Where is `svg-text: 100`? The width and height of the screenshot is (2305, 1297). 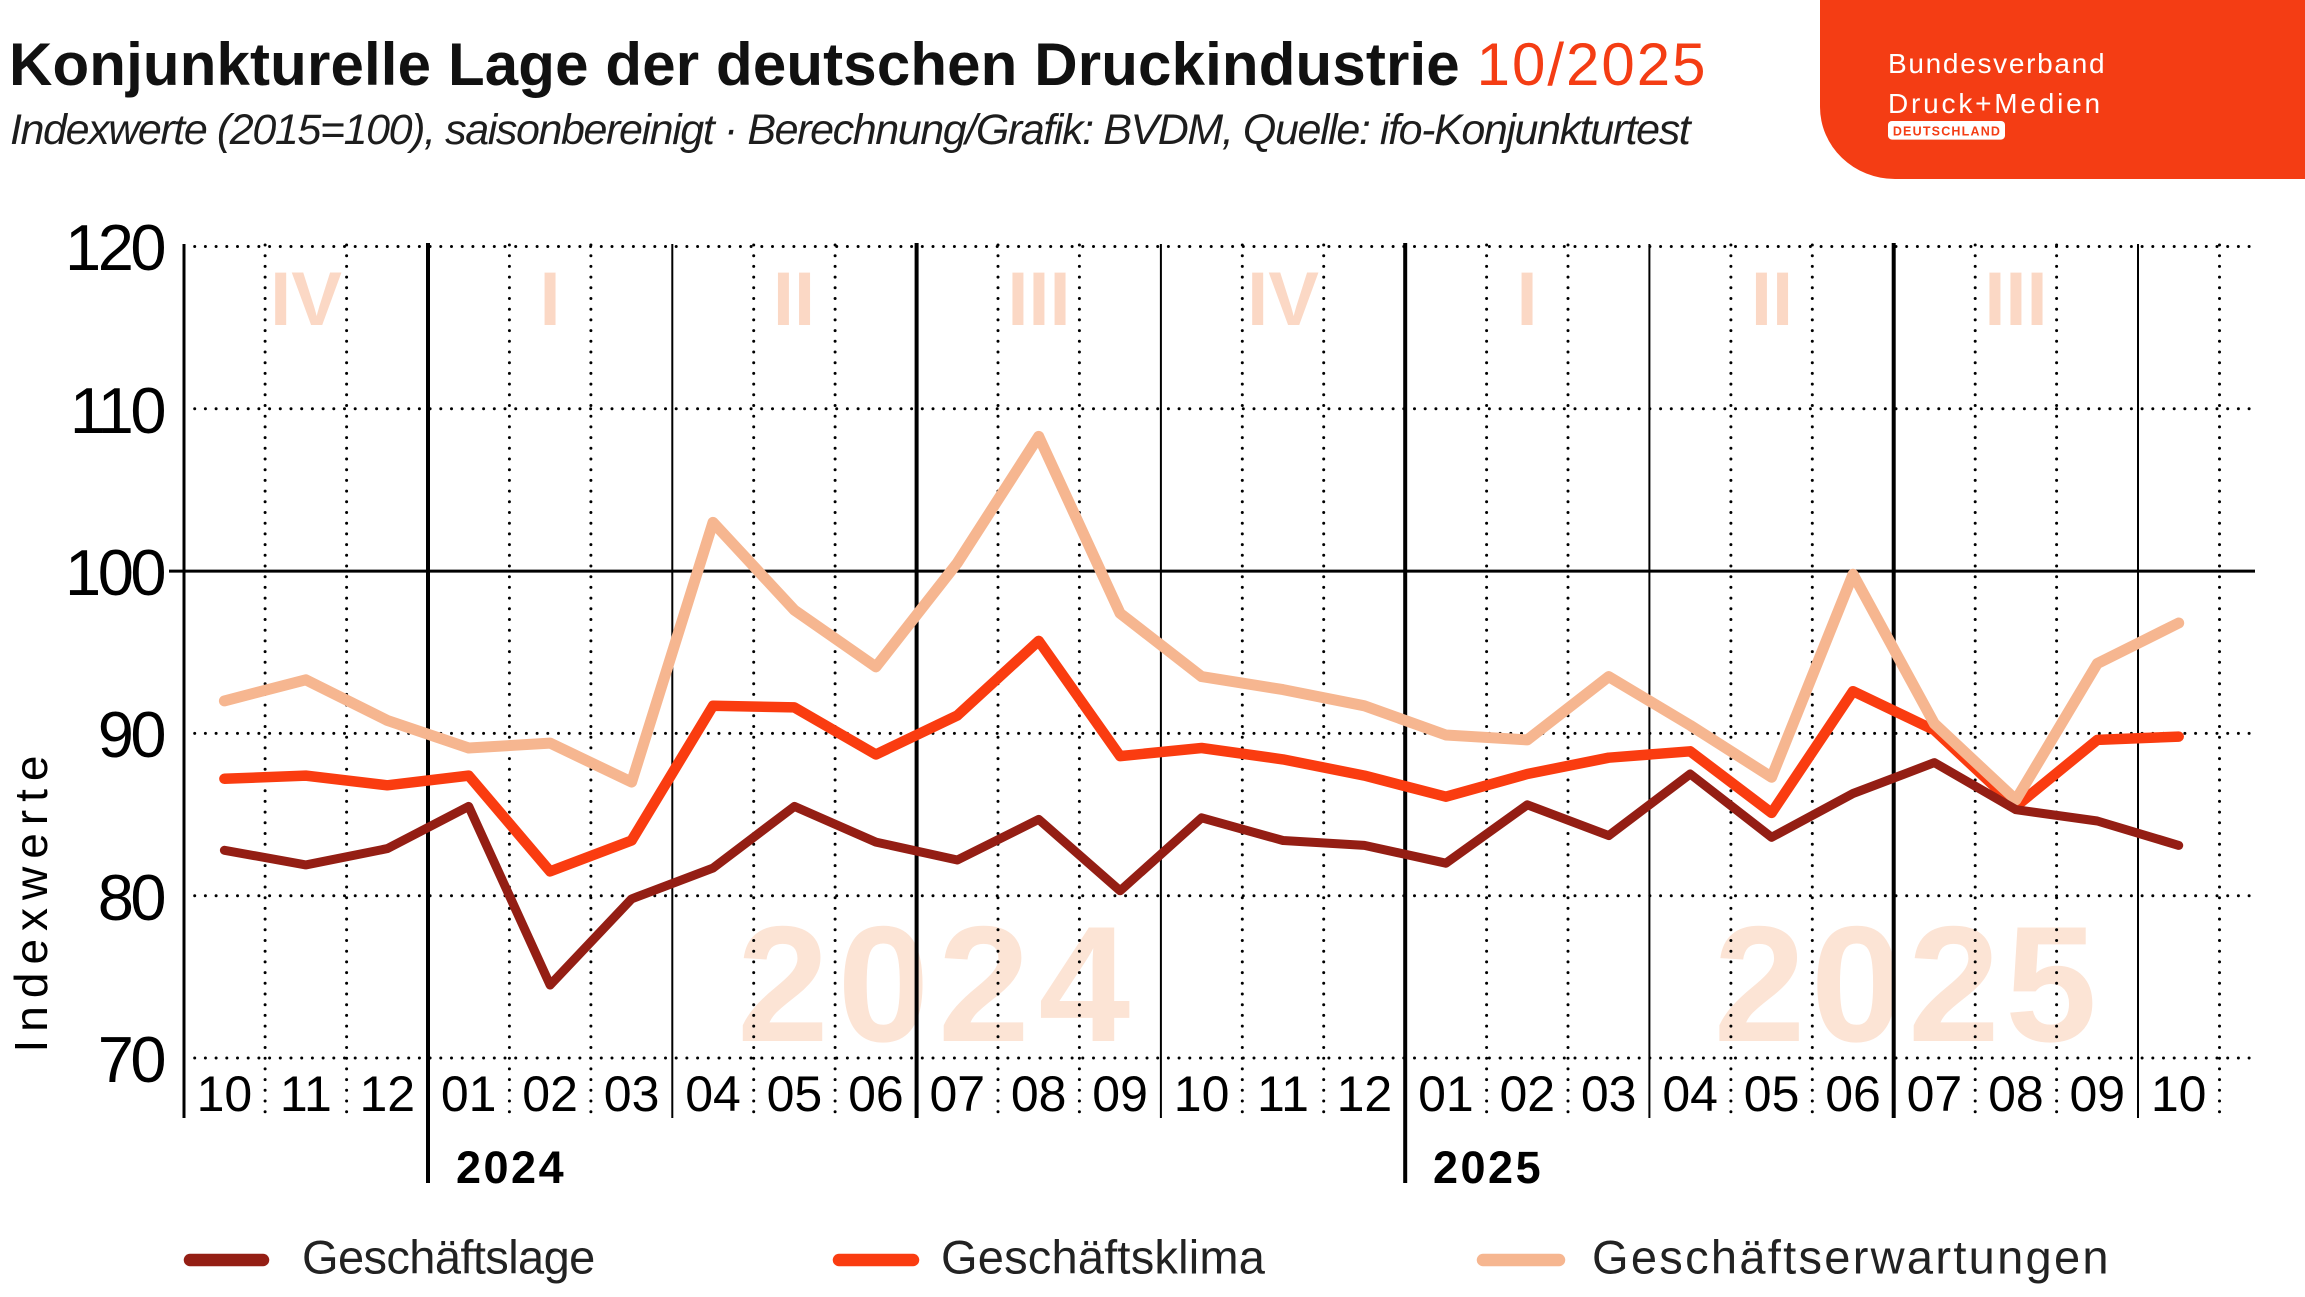
svg-text: 100 is located at coordinates (114, 572).